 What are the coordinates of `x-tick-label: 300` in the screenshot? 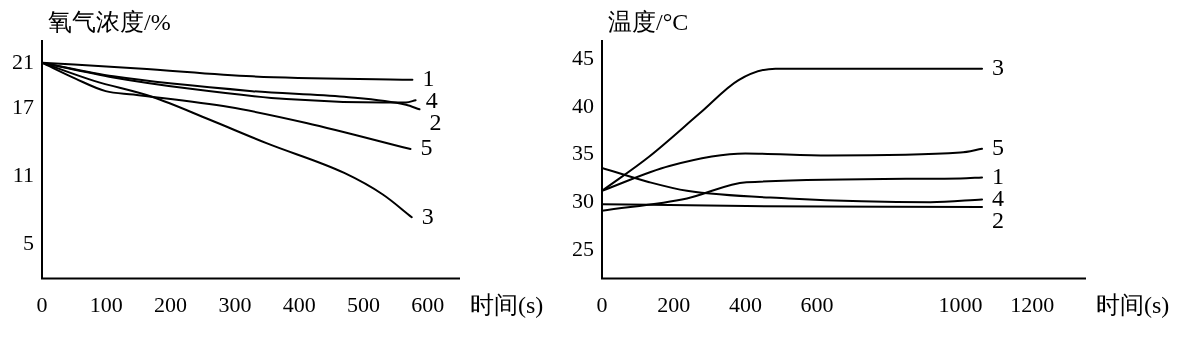 It's located at (235, 304).